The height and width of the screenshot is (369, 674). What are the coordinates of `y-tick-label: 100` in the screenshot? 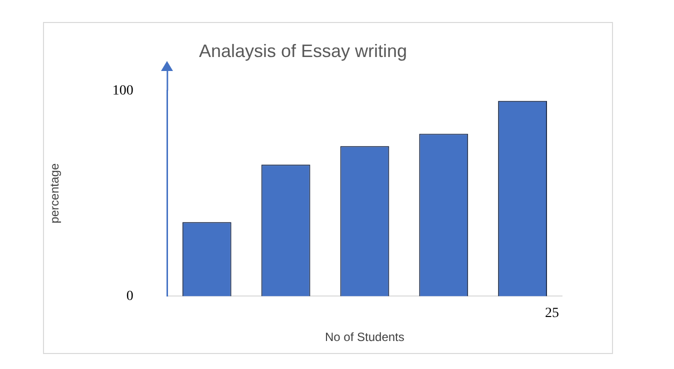 It's located at (123, 90).